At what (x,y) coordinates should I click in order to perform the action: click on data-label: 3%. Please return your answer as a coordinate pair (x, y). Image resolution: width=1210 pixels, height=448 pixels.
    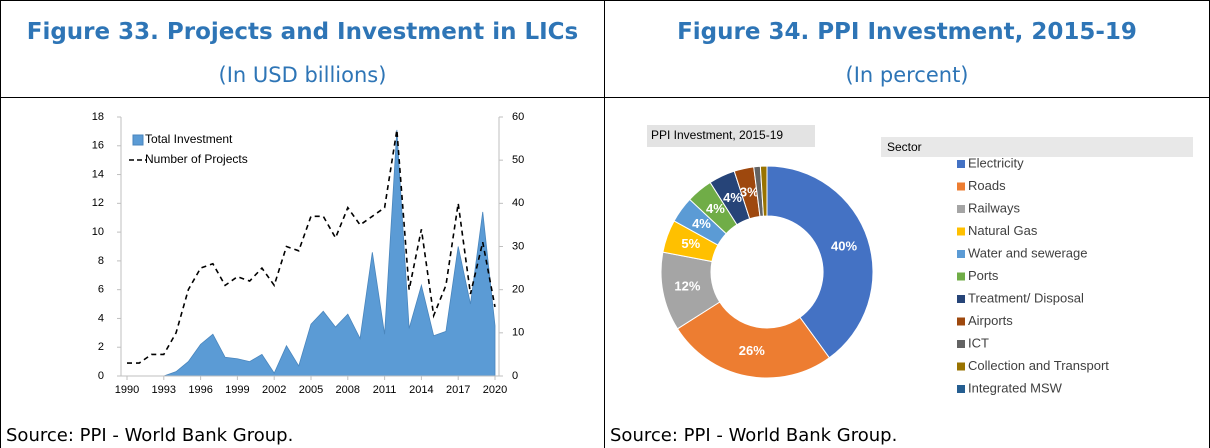
    Looking at the image, I should click on (749, 191).